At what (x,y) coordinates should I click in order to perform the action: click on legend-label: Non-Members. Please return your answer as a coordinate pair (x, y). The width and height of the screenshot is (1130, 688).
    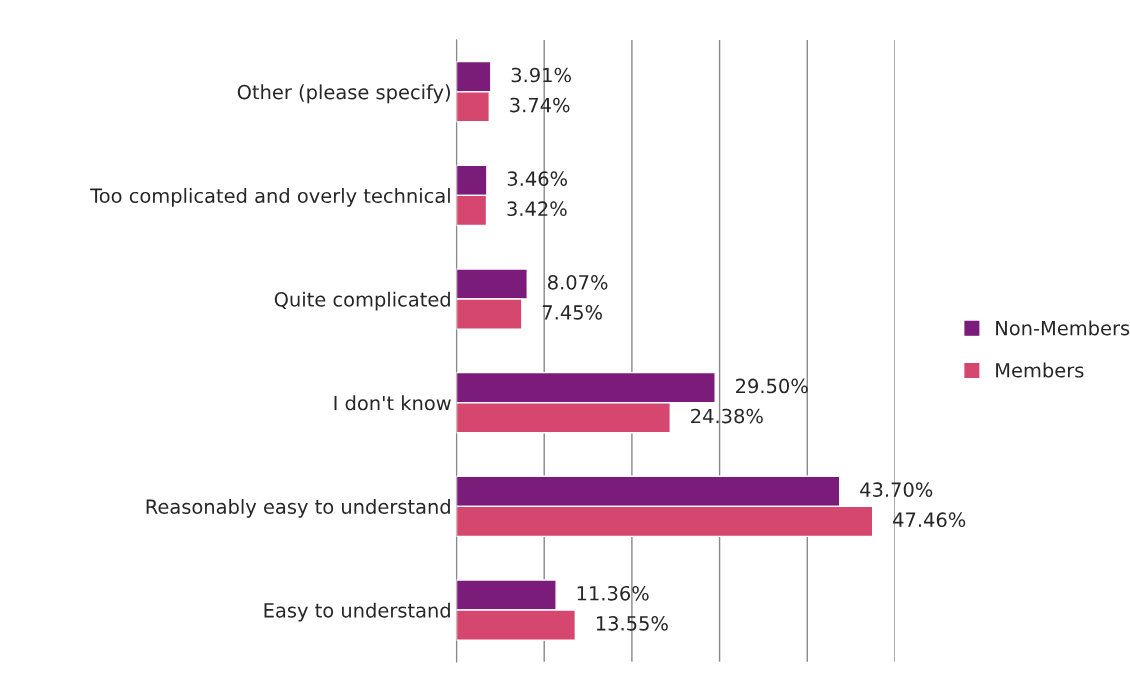
    Looking at the image, I should click on (1063, 328).